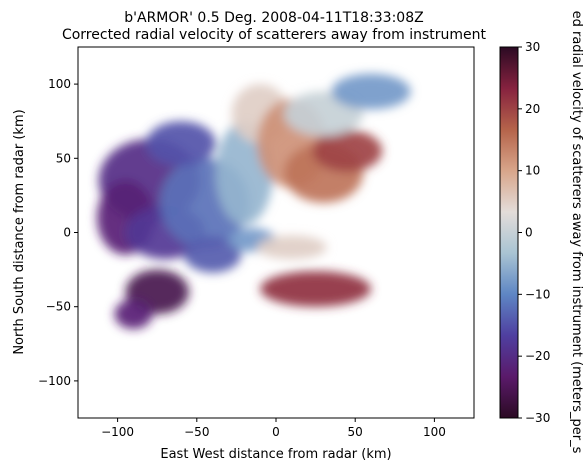  What do you see at coordinates (59, 84) in the screenshot?
I see `y-tick-label: 100` at bounding box center [59, 84].